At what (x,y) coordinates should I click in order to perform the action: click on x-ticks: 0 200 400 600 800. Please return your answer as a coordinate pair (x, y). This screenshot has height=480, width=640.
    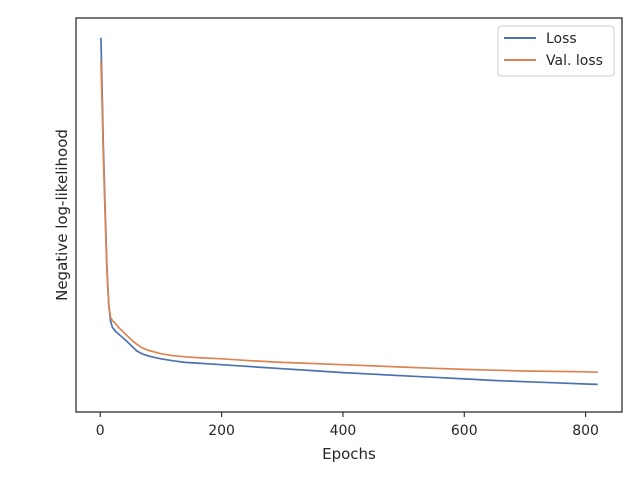
    Looking at the image, I should click on (347, 425).